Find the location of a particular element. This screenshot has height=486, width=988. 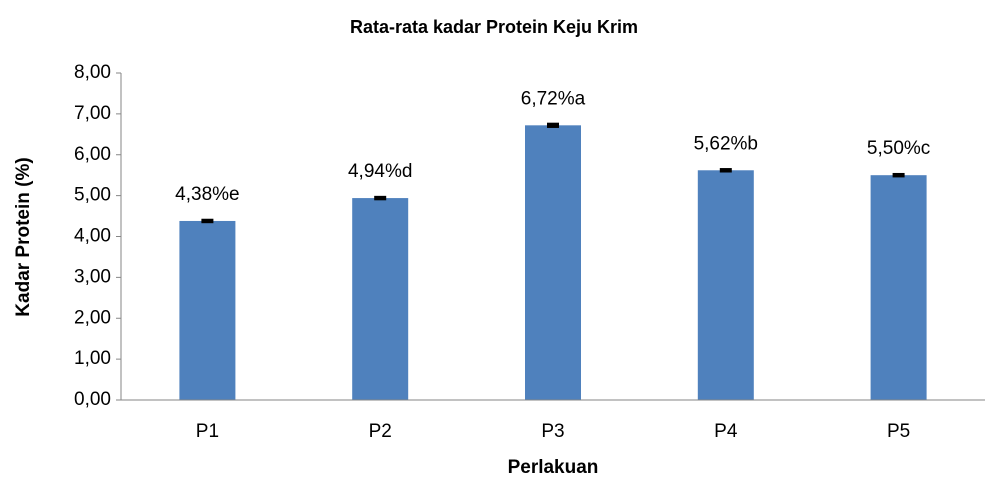

y-tick-label: 6,00 is located at coordinates (92, 154).